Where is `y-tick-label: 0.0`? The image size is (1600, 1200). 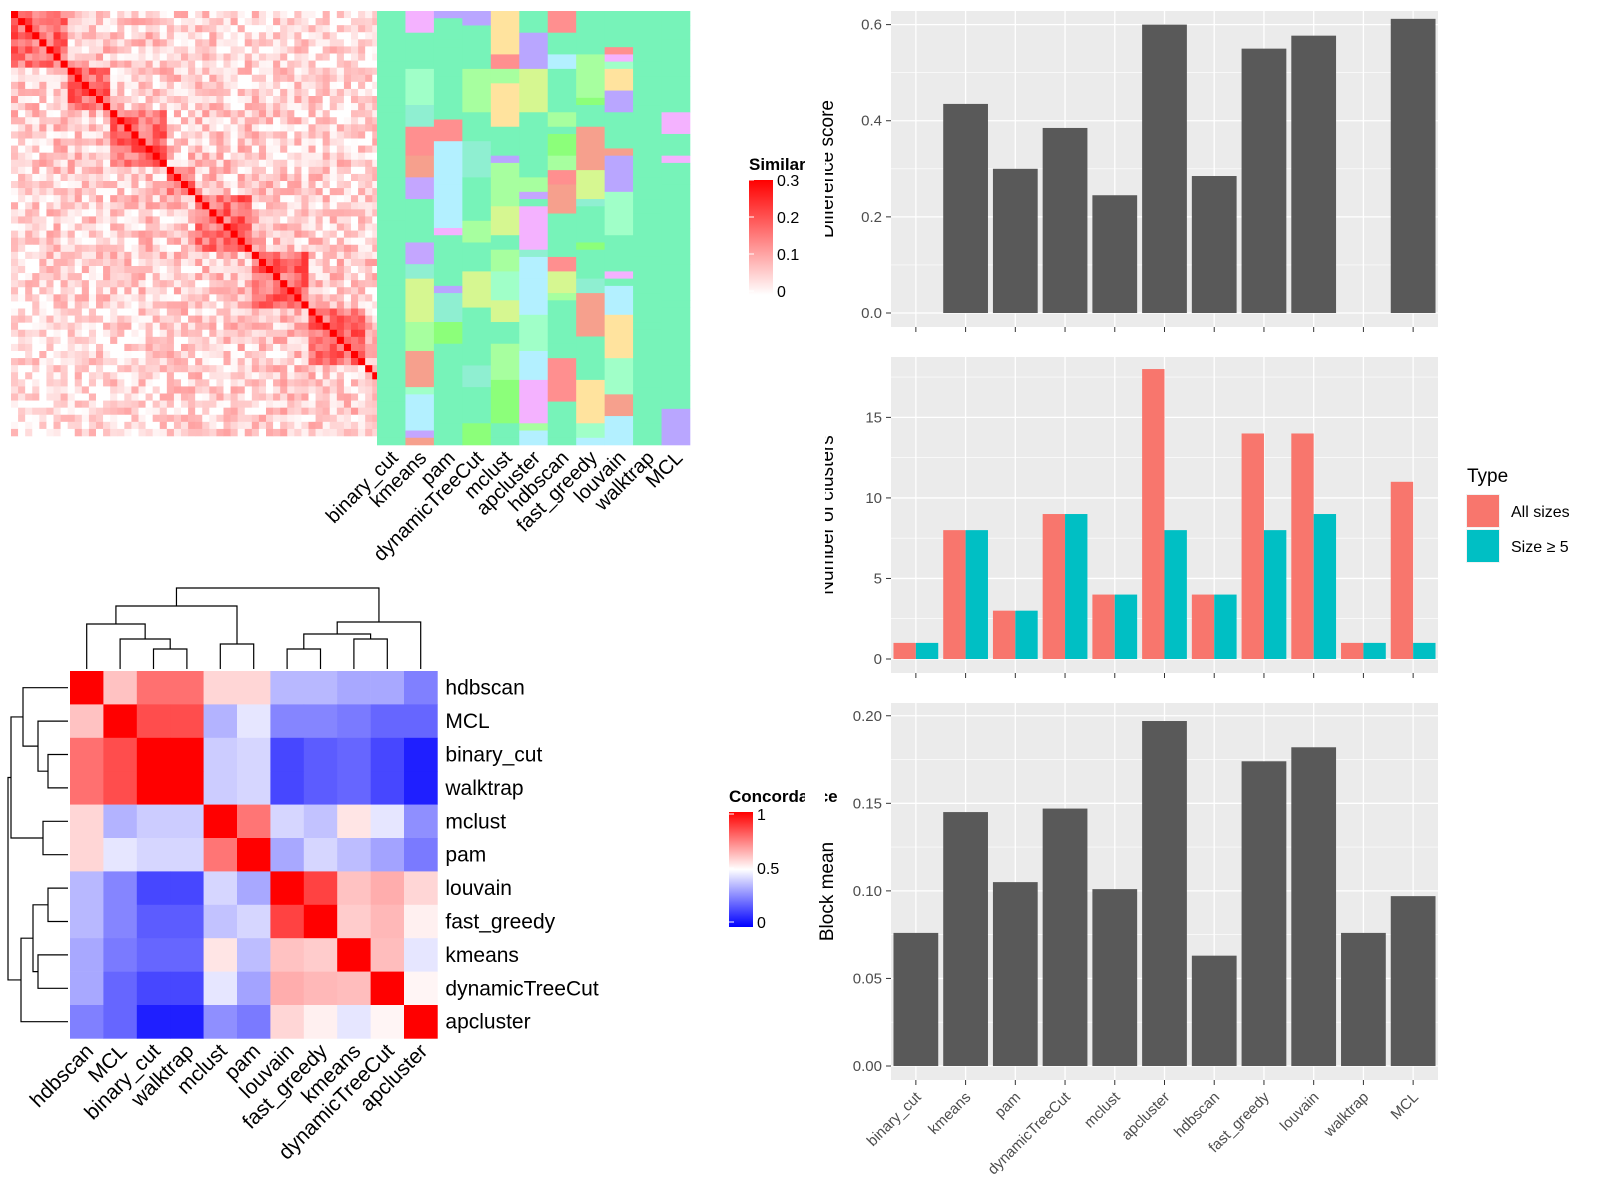 y-tick-label: 0.0 is located at coordinates (871, 313).